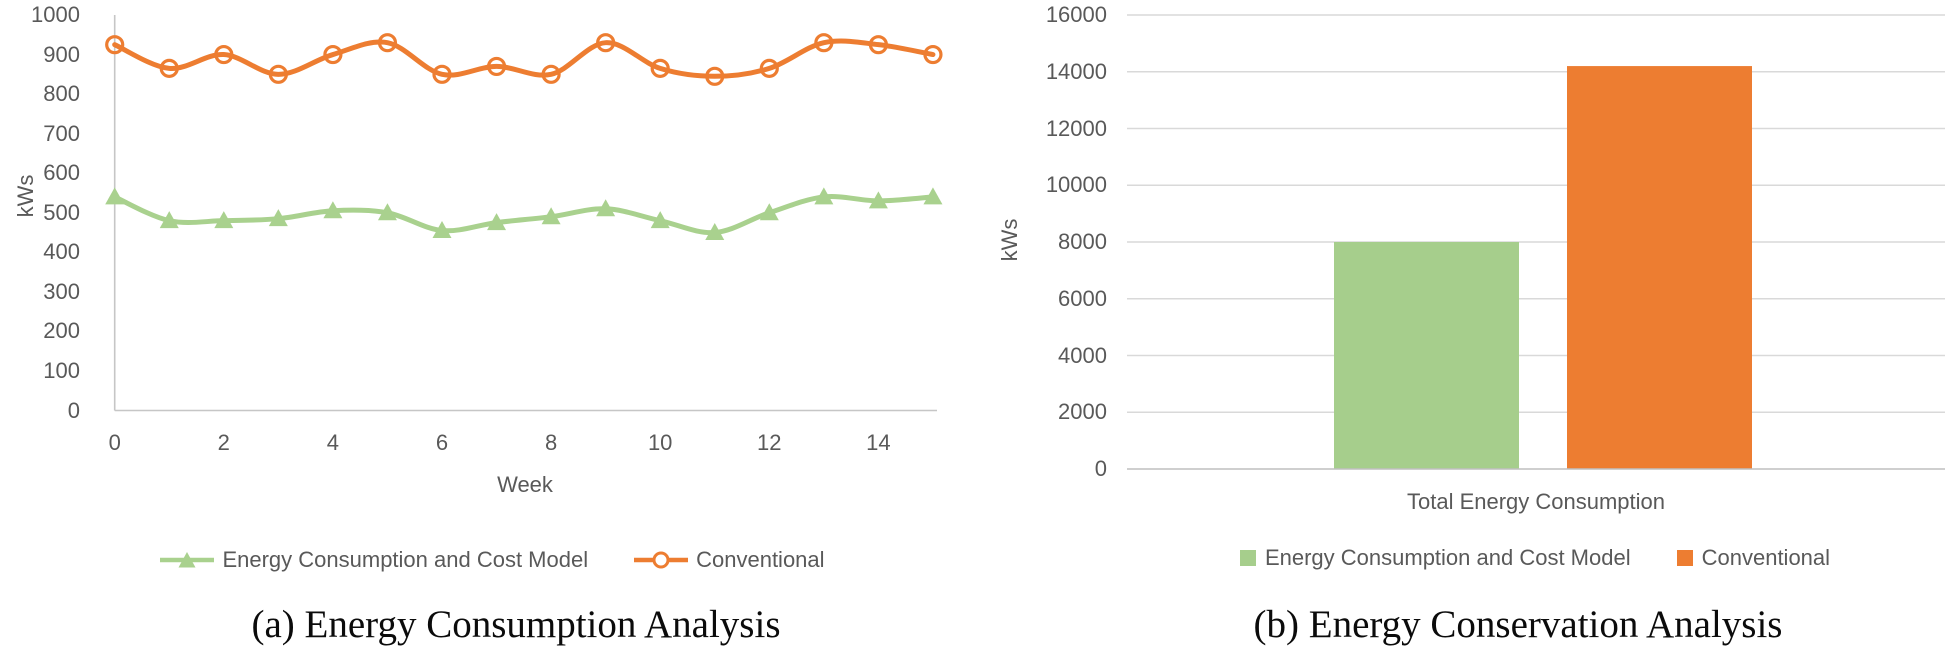 Image resolution: width=1950 pixels, height=652 pixels. I want to click on orange-swatch-icon, so click(1684, 558).